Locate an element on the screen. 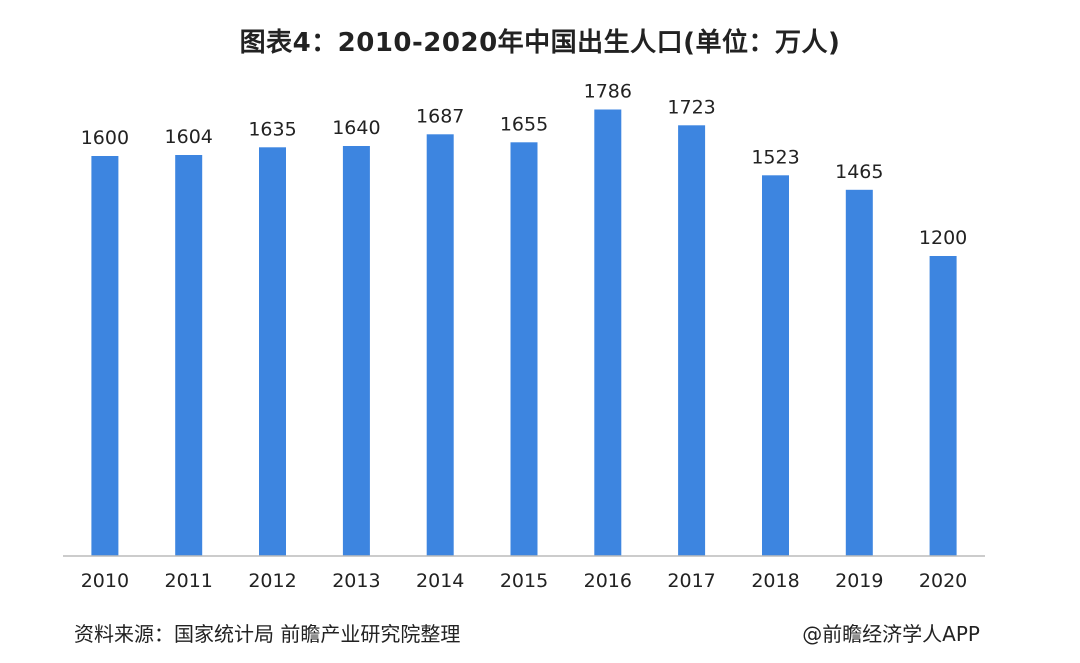  value-label-2016: 1786 is located at coordinates (608, 92).